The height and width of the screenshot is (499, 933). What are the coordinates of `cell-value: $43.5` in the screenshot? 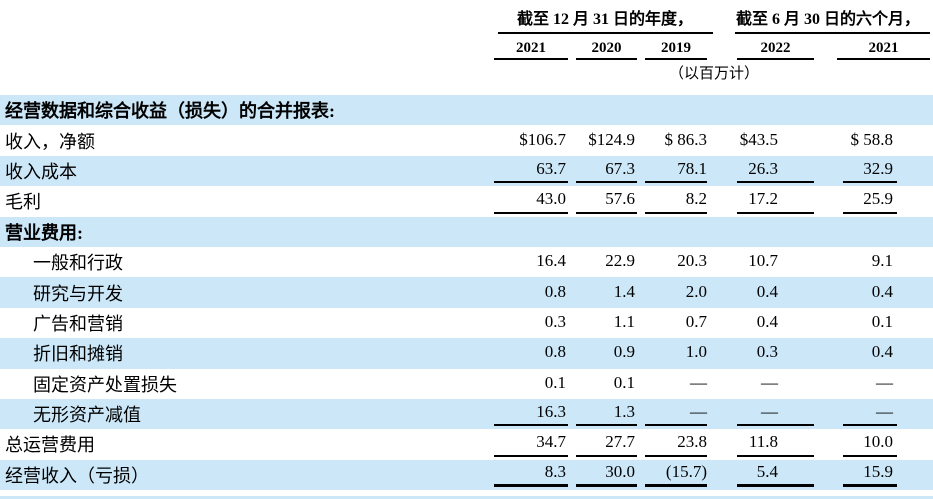 It's located at (758, 139).